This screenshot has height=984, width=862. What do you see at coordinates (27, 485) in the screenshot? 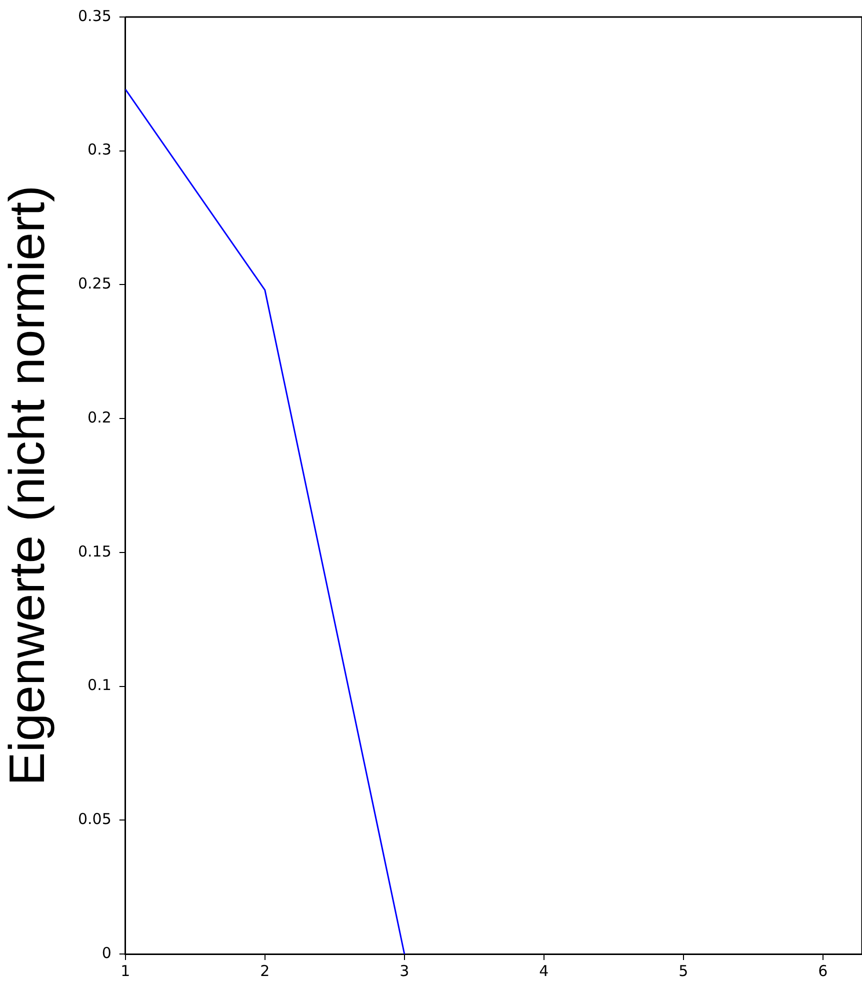
I see `y-axis-title: Eigenwerte (nicht normiert)` at bounding box center [27, 485].